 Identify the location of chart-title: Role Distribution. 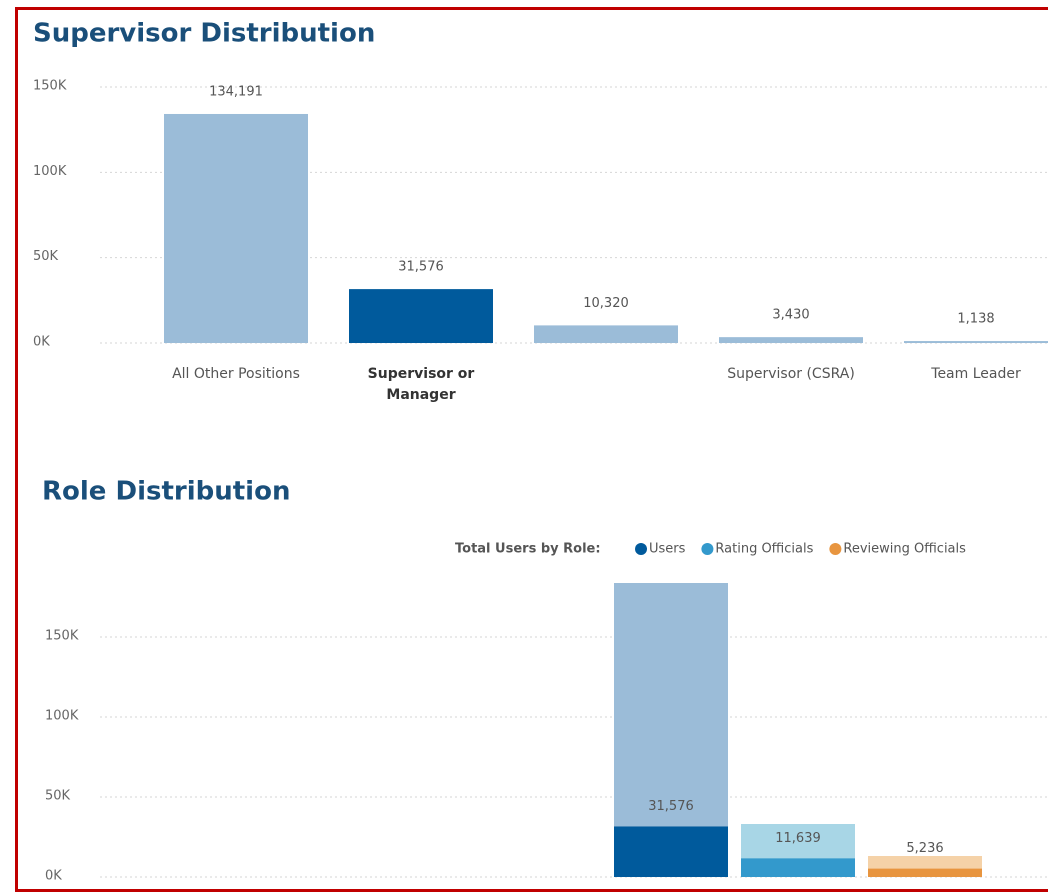
(166, 492).